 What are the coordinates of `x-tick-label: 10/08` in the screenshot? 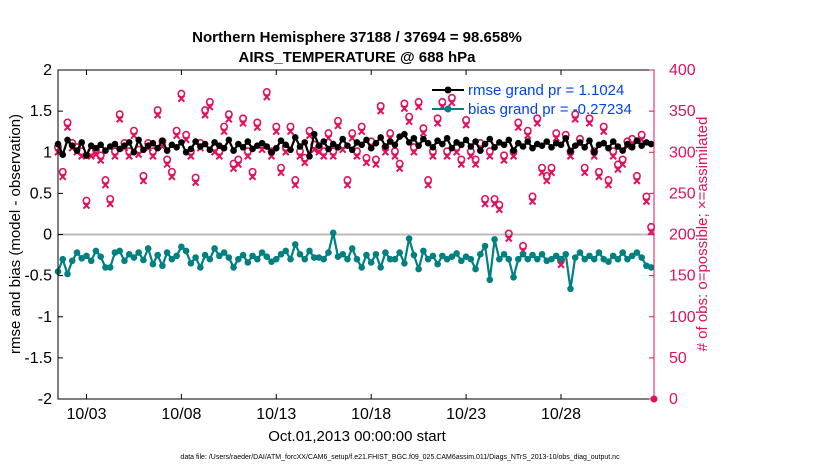 It's located at (181, 414).